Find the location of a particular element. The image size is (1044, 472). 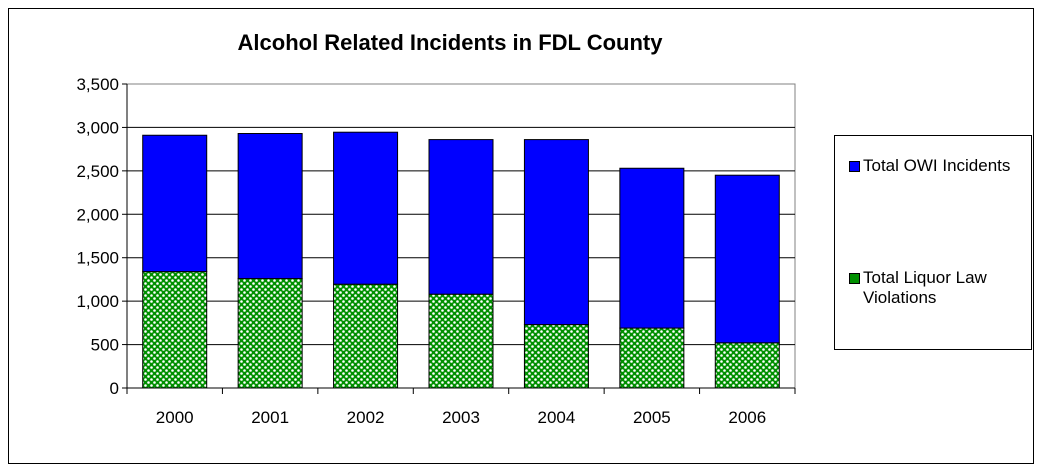

y-tick-label: 1,500 is located at coordinates (97, 258).